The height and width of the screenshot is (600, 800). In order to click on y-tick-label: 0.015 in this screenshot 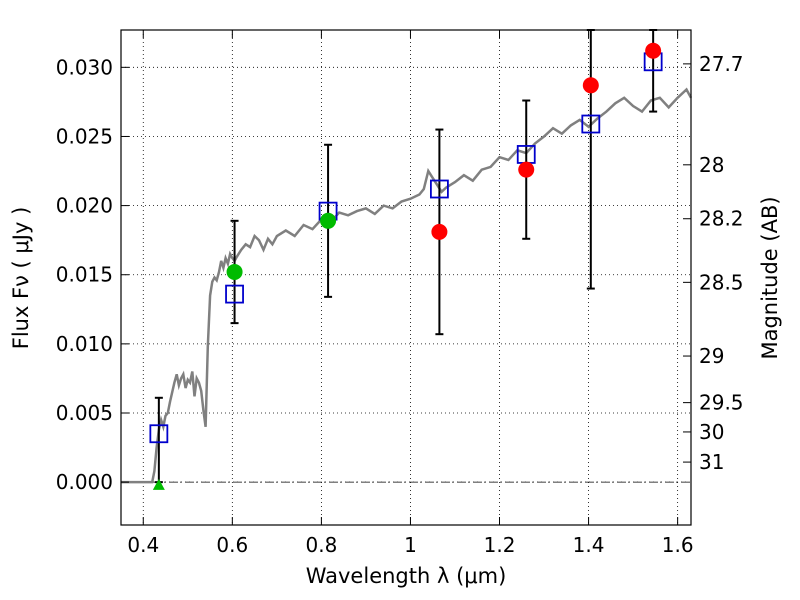, I will do `click(84, 275)`.